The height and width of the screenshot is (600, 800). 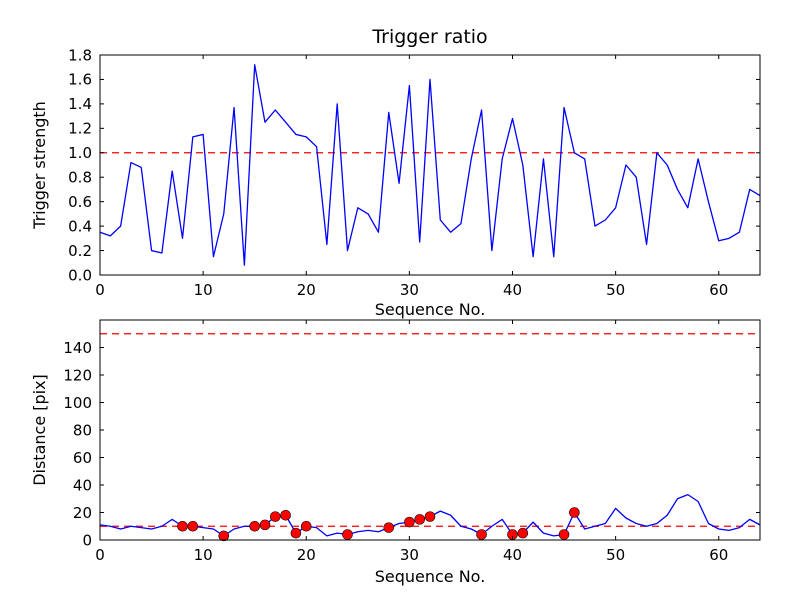 I want to click on y-tick-label: 1.2, so click(x=80, y=129).